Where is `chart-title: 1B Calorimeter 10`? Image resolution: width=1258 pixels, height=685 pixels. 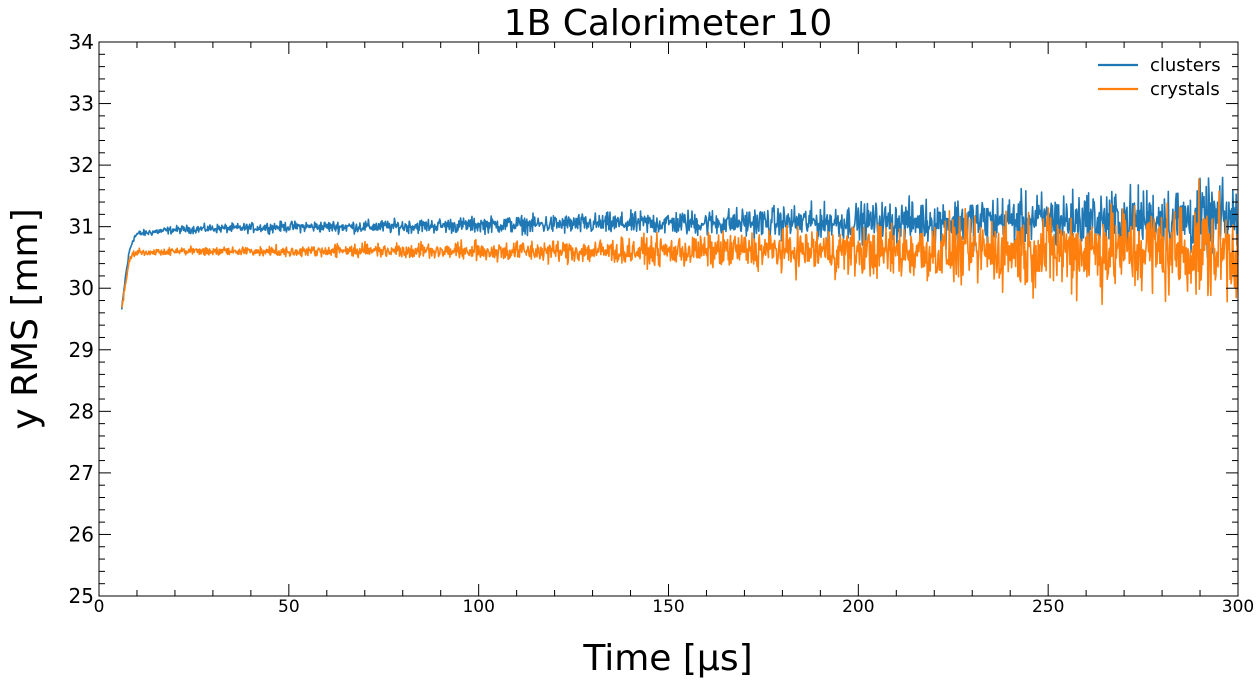 chart-title: 1B Calorimeter 10 is located at coordinates (668, 23).